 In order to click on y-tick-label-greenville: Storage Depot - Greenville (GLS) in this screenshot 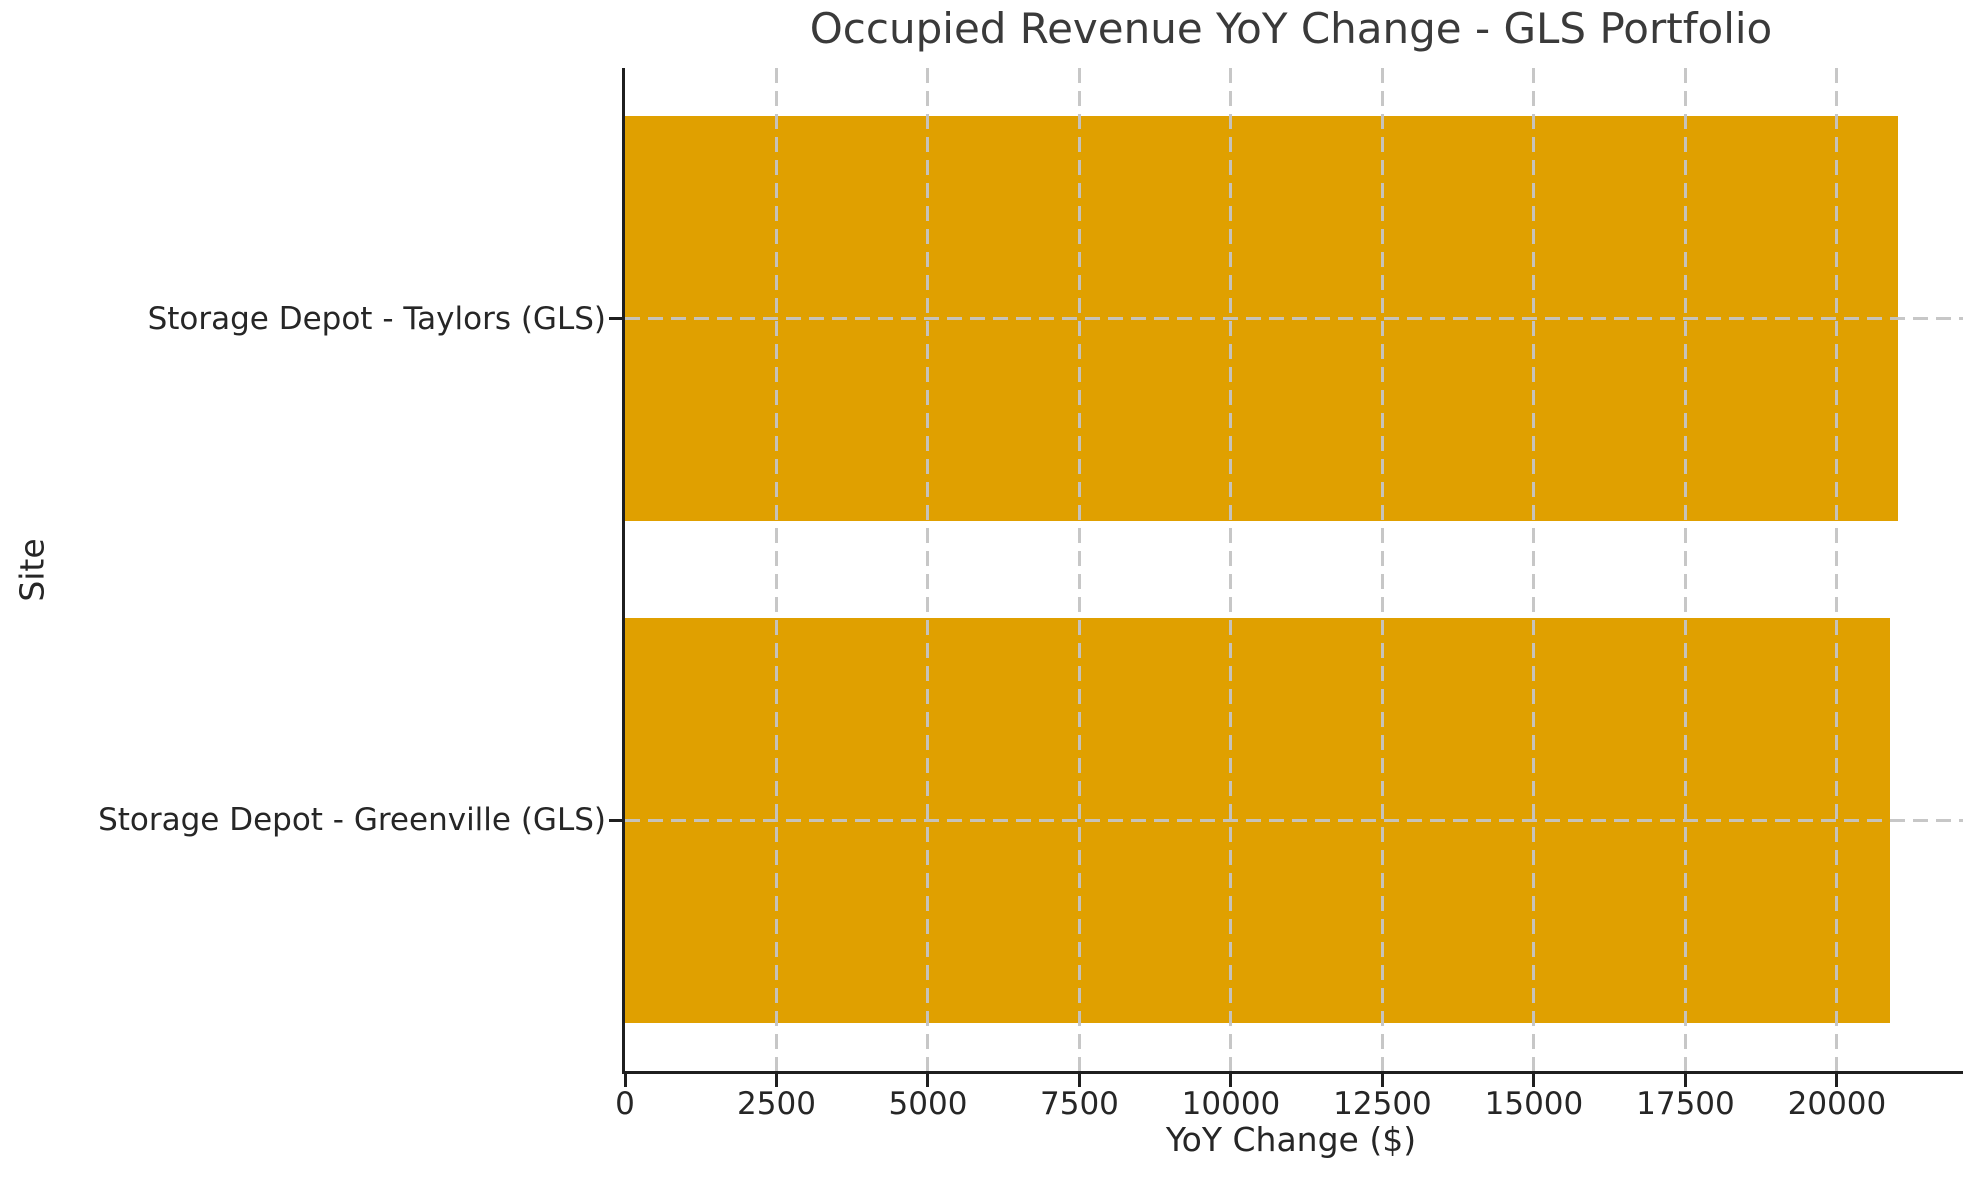, I will do `click(352, 820)`.